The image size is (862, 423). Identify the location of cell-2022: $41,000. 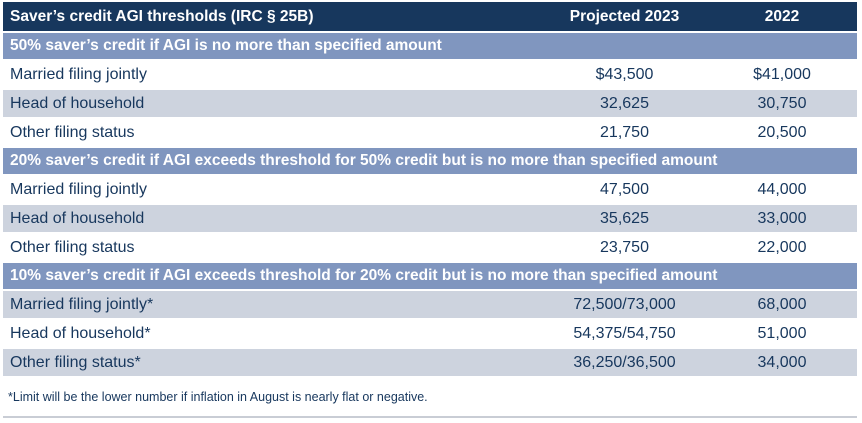
(782, 74).